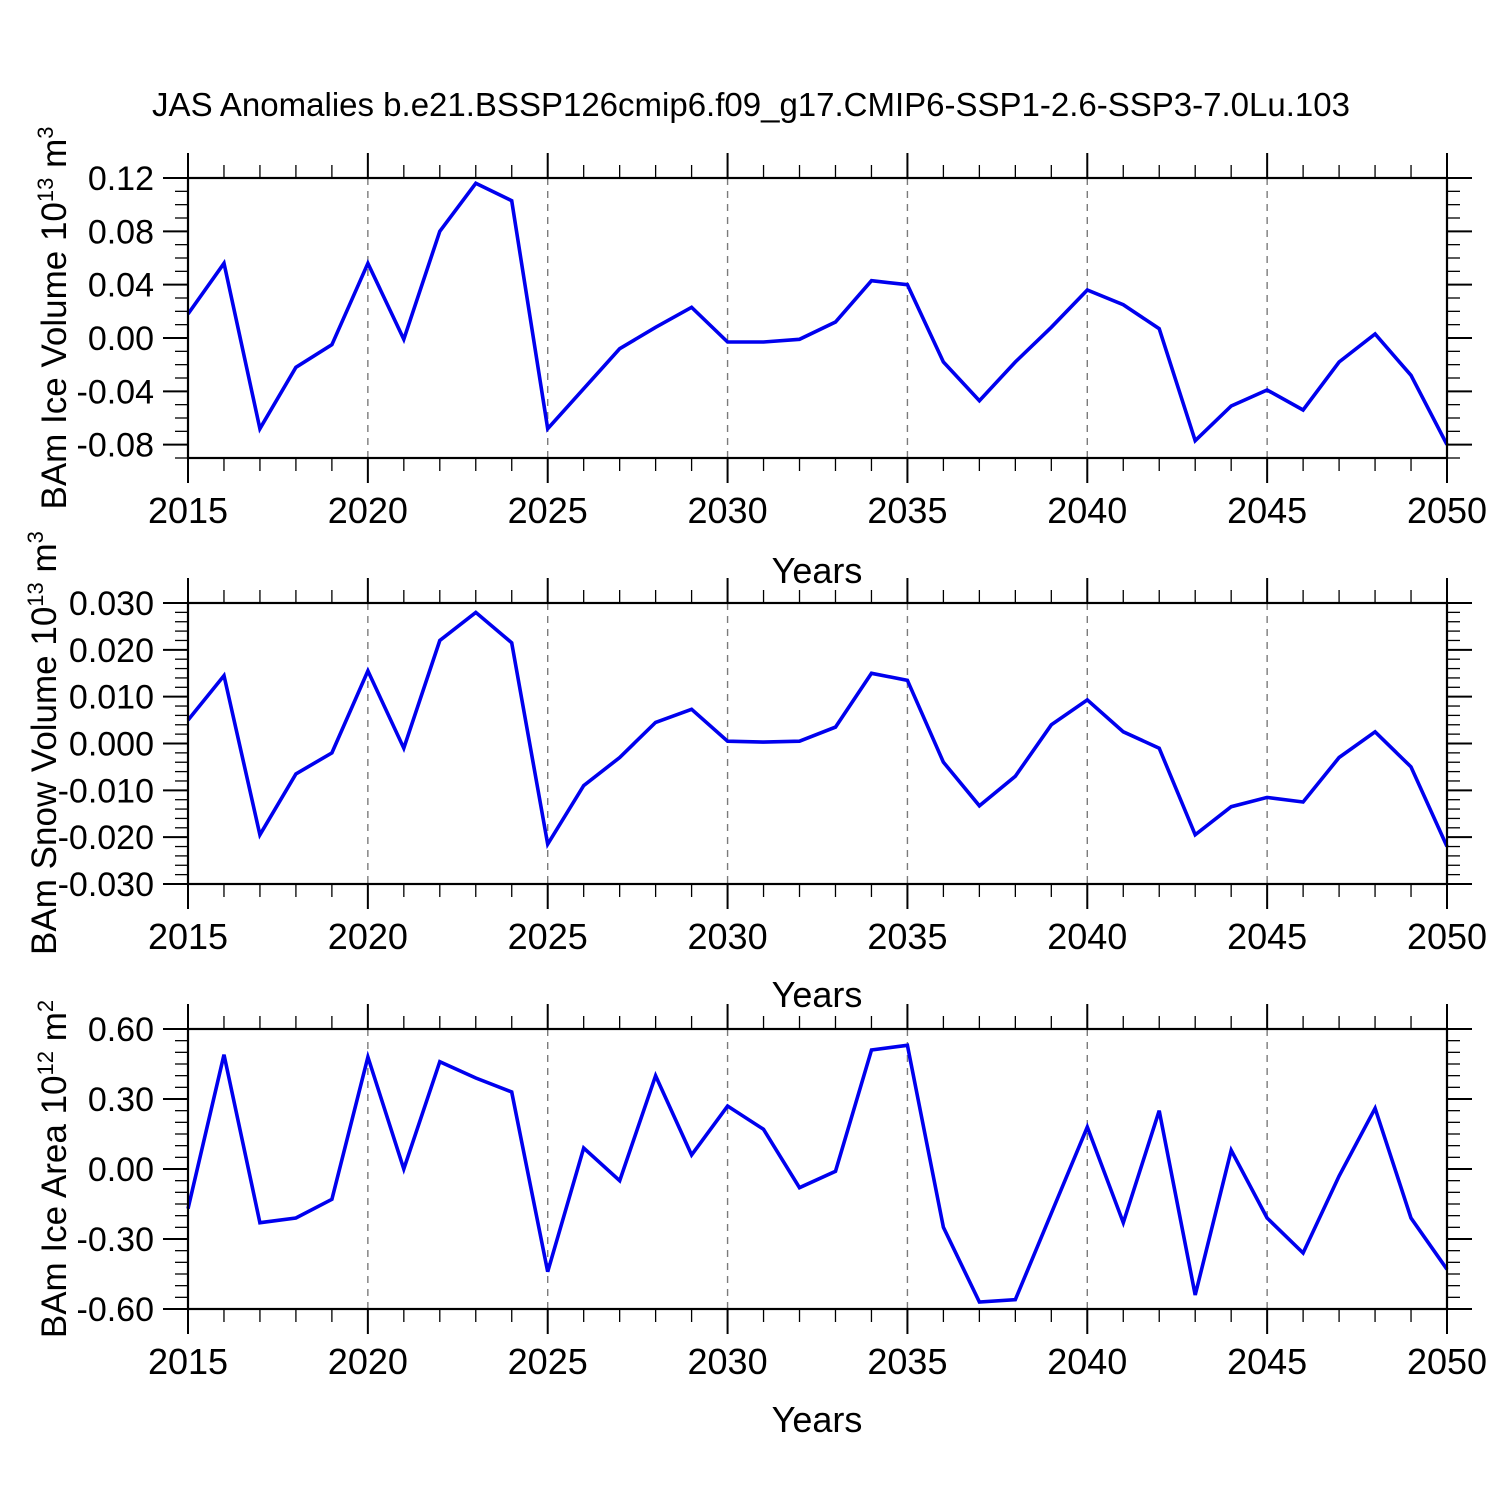 Image resolution: width=1500 pixels, height=1500 pixels. What do you see at coordinates (817, 1173) in the screenshot?
I see `series-line-ice-area` at bounding box center [817, 1173].